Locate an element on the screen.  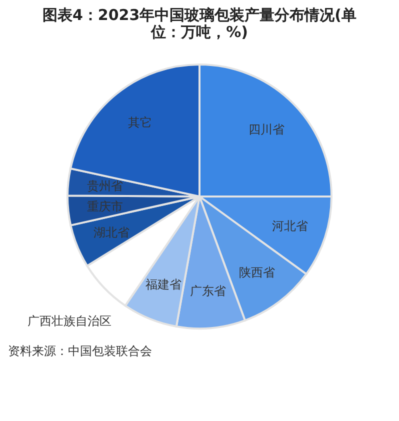
slice-label: 湖北省 is located at coordinates (111, 232).